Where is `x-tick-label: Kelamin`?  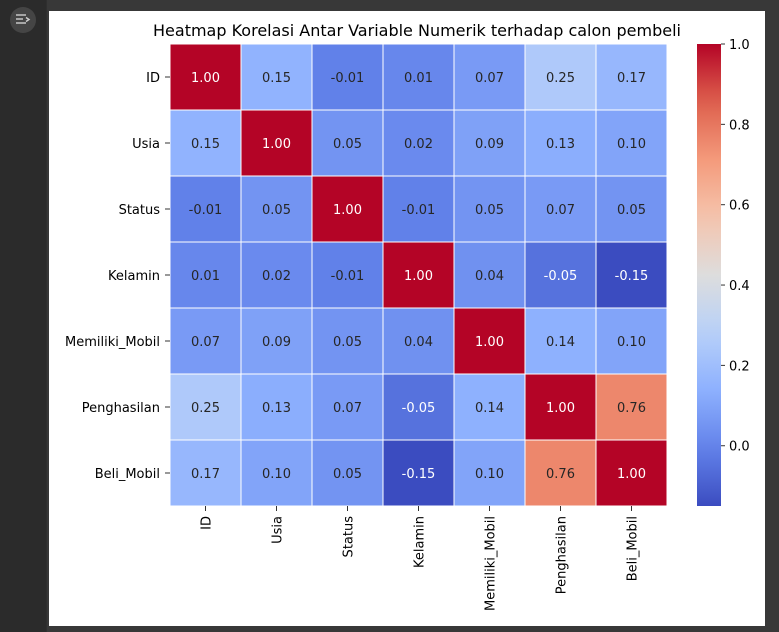 x-tick-label: Kelamin is located at coordinates (420, 542).